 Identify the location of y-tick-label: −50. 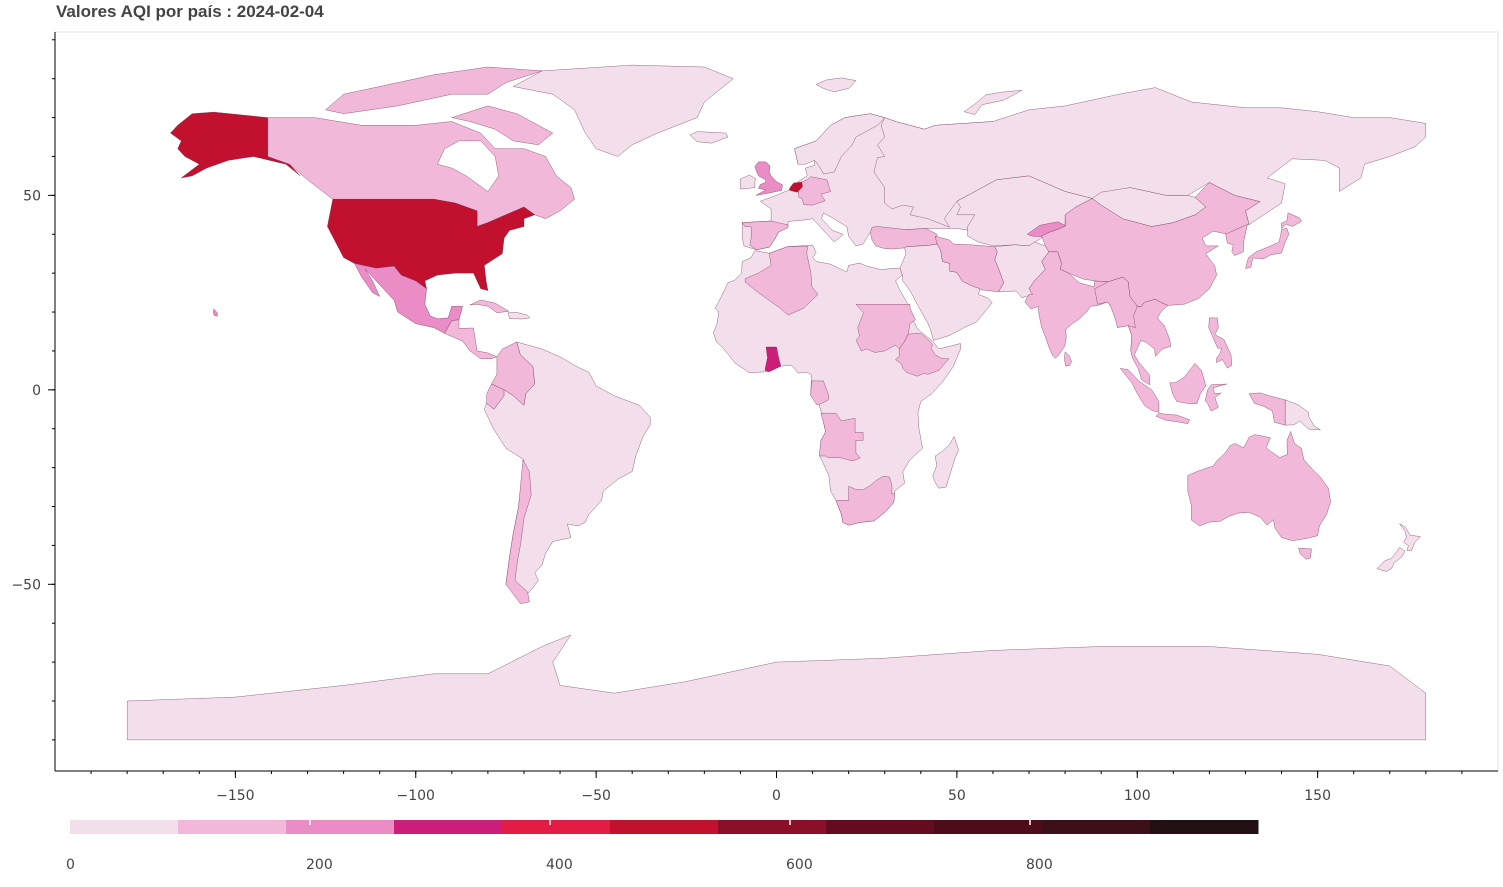
(26, 585).